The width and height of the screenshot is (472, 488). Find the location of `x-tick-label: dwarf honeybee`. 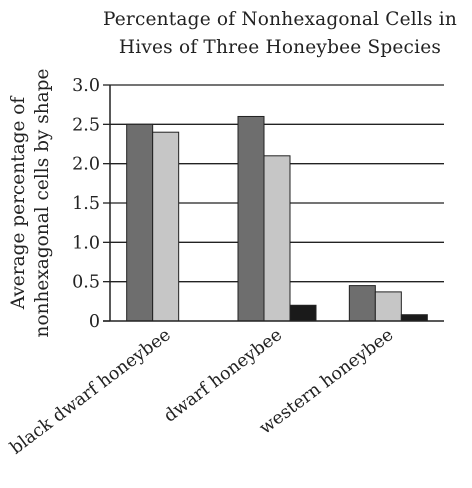

x-tick-label: dwarf honeybee is located at coordinates (223, 376).